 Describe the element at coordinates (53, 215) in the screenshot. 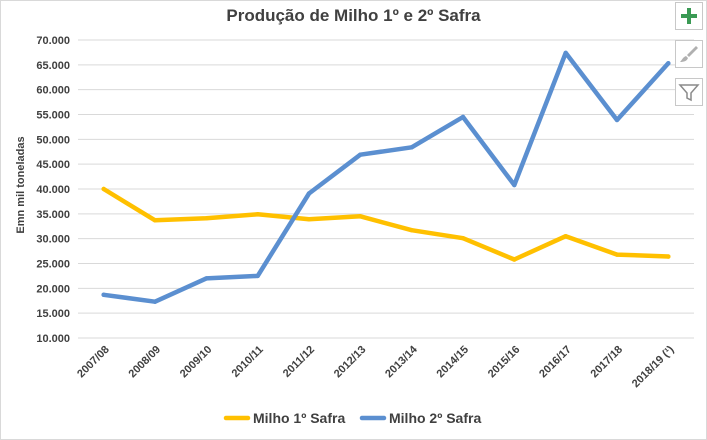

I see `y-tick-label: 35.000` at that location.